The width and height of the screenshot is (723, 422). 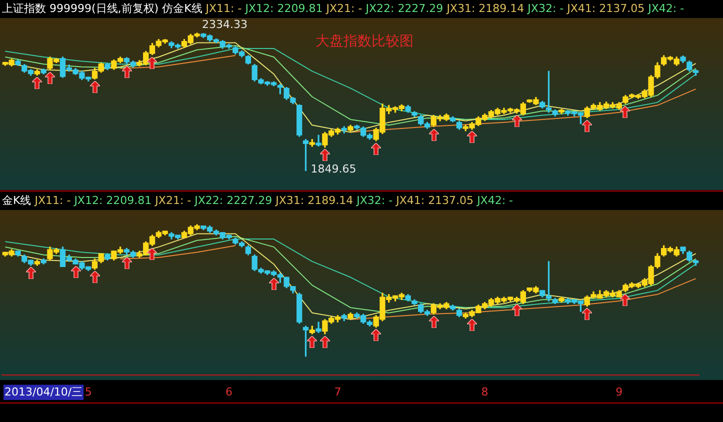 I want to click on x-tick-label: 9, so click(x=619, y=391).